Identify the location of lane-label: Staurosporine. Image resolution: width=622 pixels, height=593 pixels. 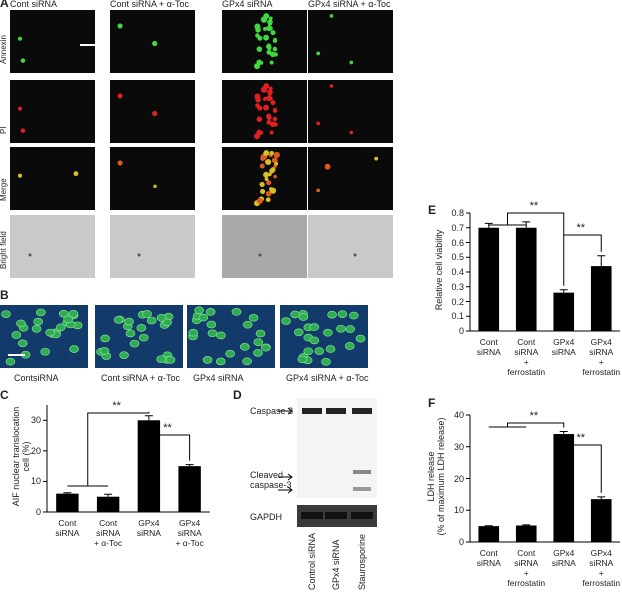
(362, 561).